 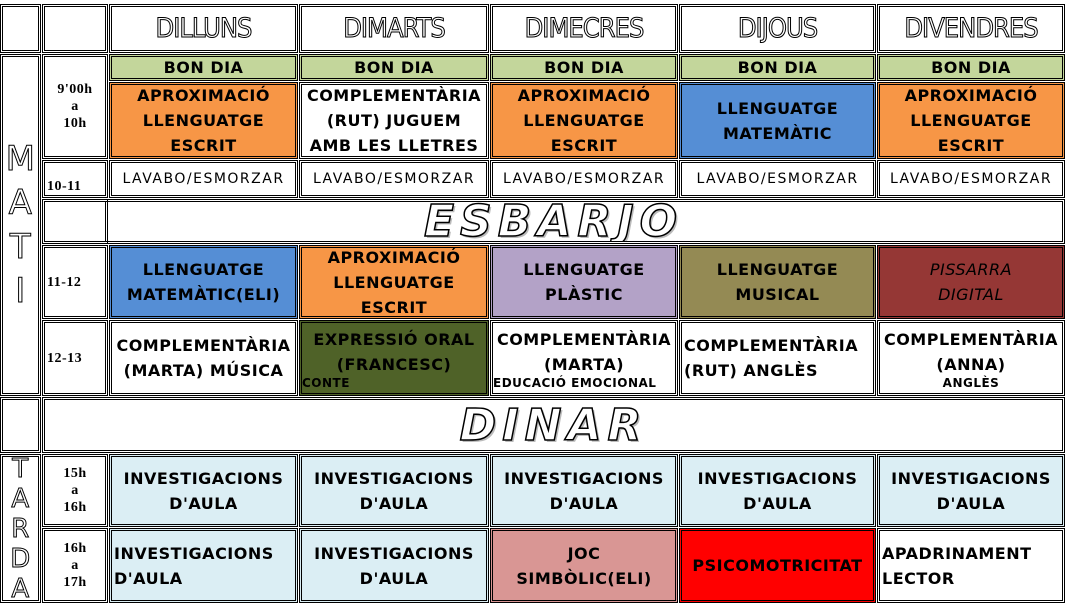 I want to click on activity-cell-label: COMPLEMENTÀRIA (RUT) ANGLÈS, so click(x=771, y=358).